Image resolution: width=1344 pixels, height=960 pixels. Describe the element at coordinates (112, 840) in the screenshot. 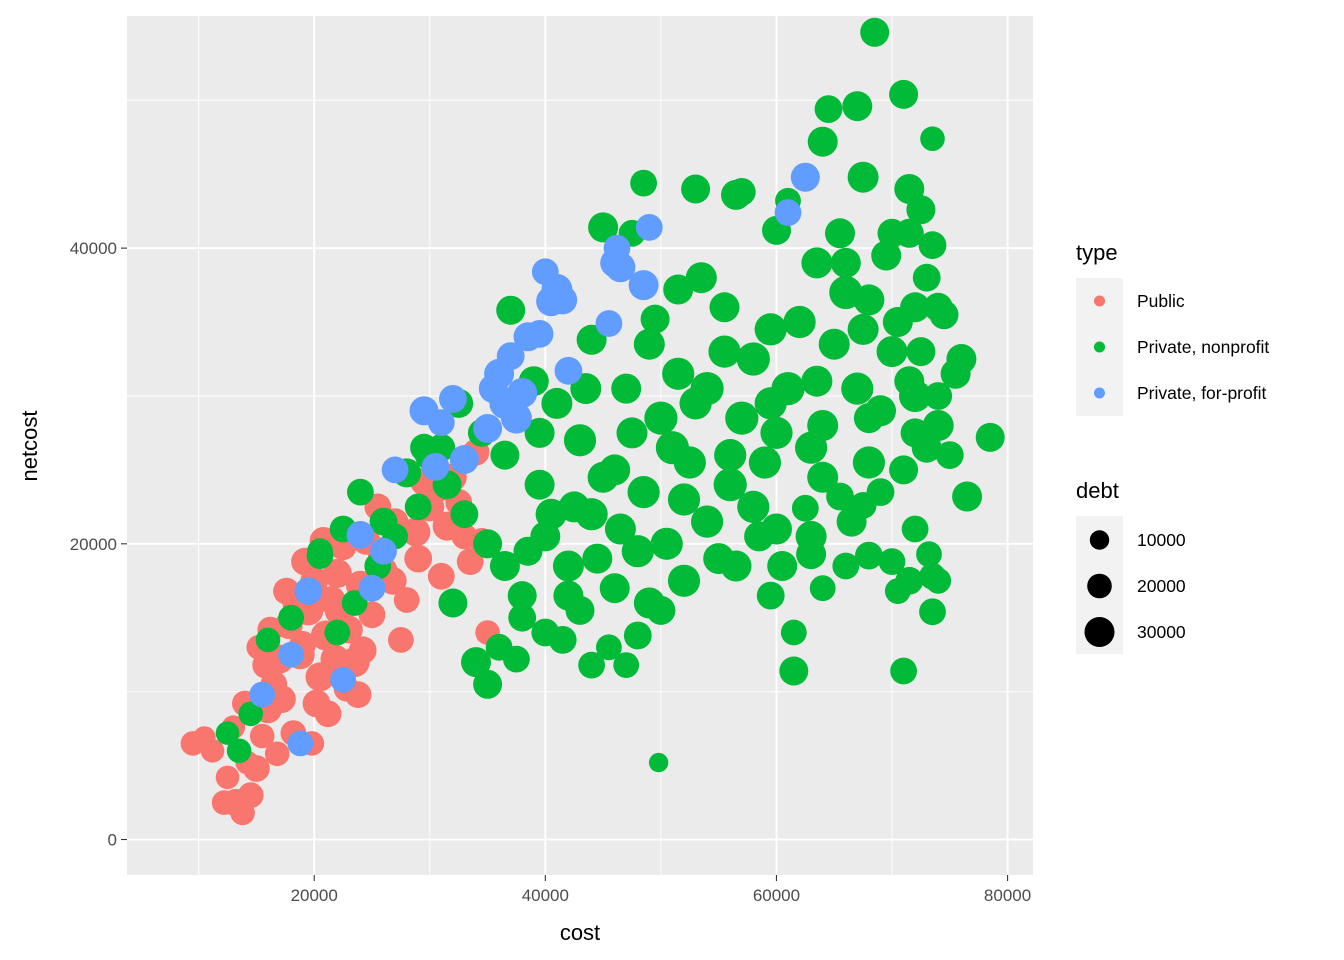

I see `y-tick-label: 0` at that location.